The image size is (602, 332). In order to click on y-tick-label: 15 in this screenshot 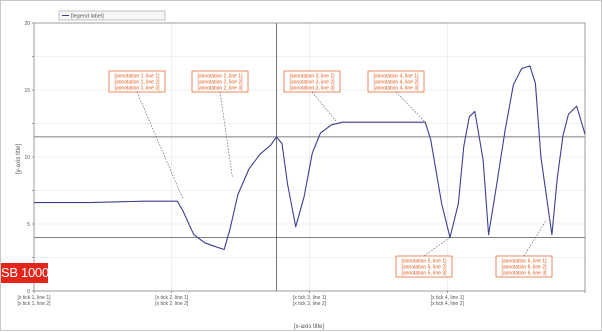, I will do `click(27, 91)`.